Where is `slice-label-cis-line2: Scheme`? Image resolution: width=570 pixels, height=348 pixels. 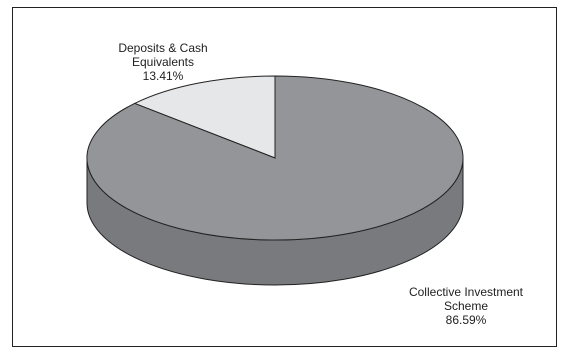 slice-label-cis-line2: Scheme is located at coordinates (466, 306).